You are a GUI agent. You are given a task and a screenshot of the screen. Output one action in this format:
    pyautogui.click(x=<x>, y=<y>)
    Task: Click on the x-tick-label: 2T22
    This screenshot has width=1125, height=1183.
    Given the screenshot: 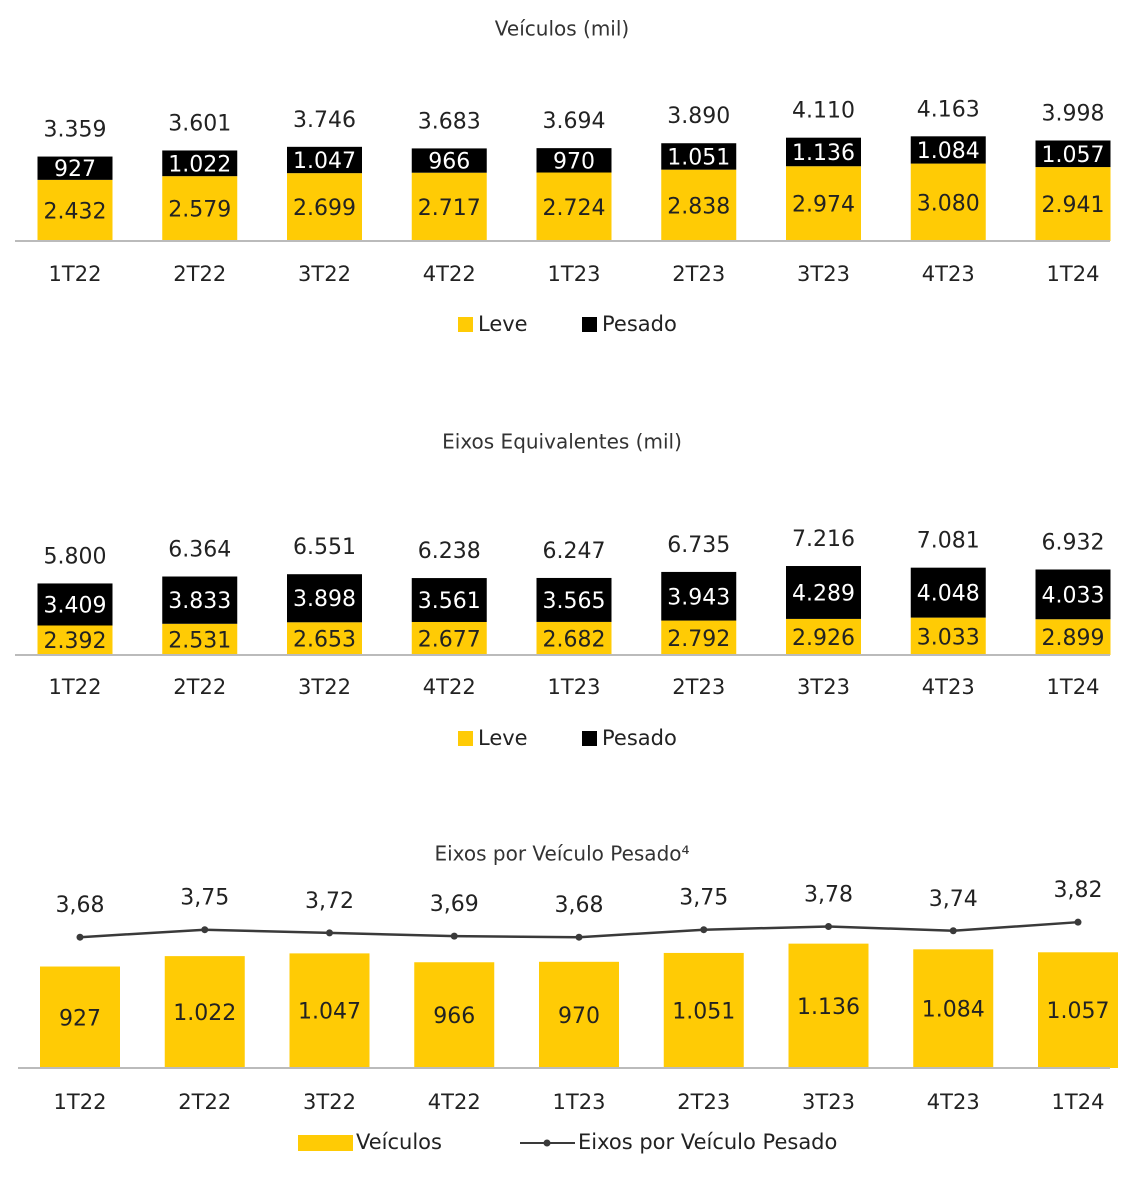 What is the action you would take?
    pyautogui.click(x=204, y=1102)
    